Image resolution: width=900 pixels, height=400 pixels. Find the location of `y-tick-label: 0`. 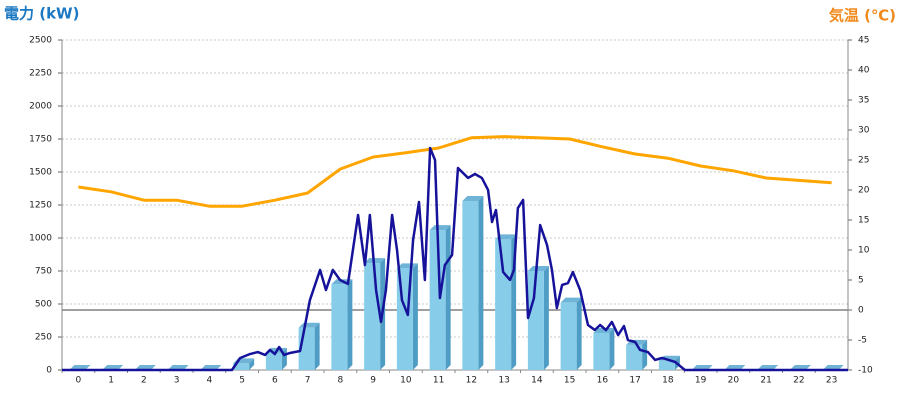

y-tick-label: 0 is located at coordinates (49, 371).